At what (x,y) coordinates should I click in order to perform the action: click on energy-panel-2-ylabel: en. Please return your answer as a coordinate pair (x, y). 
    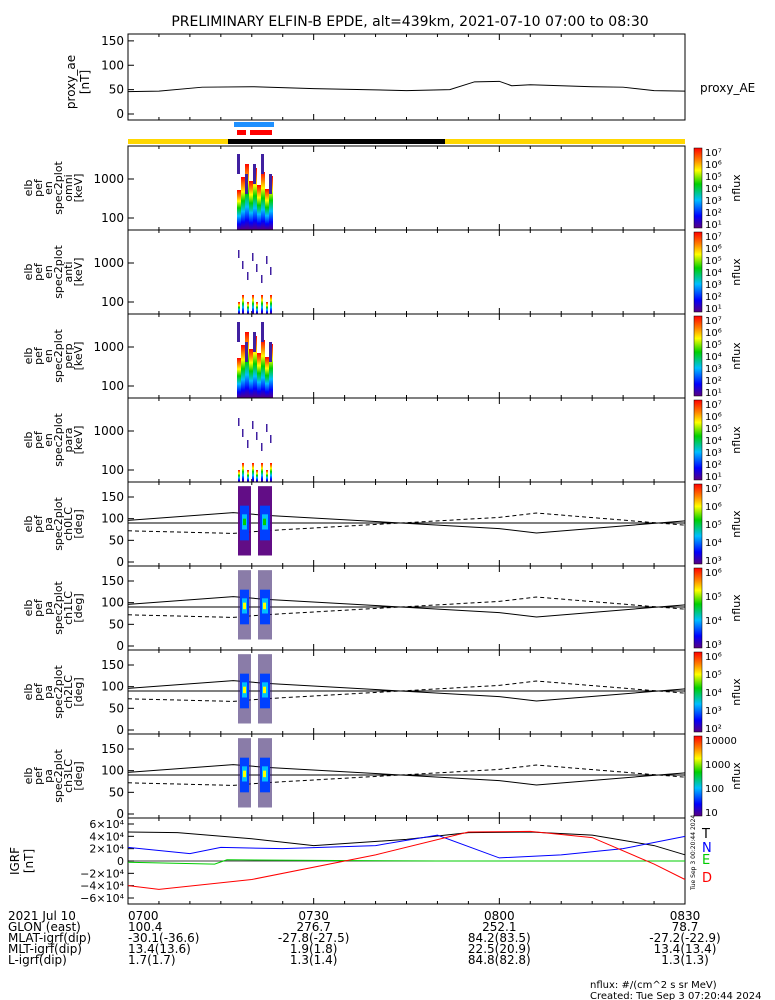
    Looking at the image, I should click on (48, 272).